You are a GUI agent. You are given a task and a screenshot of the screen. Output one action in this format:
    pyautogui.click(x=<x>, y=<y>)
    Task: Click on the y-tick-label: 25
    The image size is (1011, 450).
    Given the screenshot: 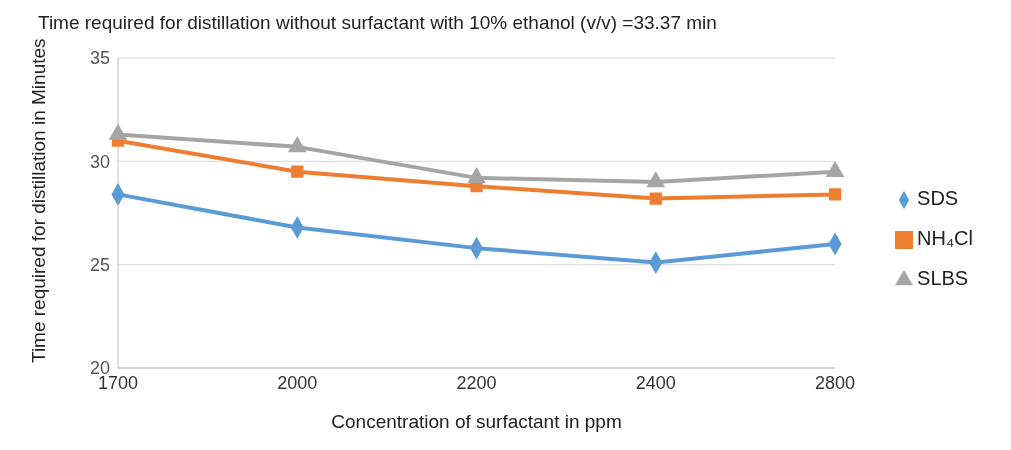 What is the action you would take?
    pyautogui.click(x=99, y=265)
    